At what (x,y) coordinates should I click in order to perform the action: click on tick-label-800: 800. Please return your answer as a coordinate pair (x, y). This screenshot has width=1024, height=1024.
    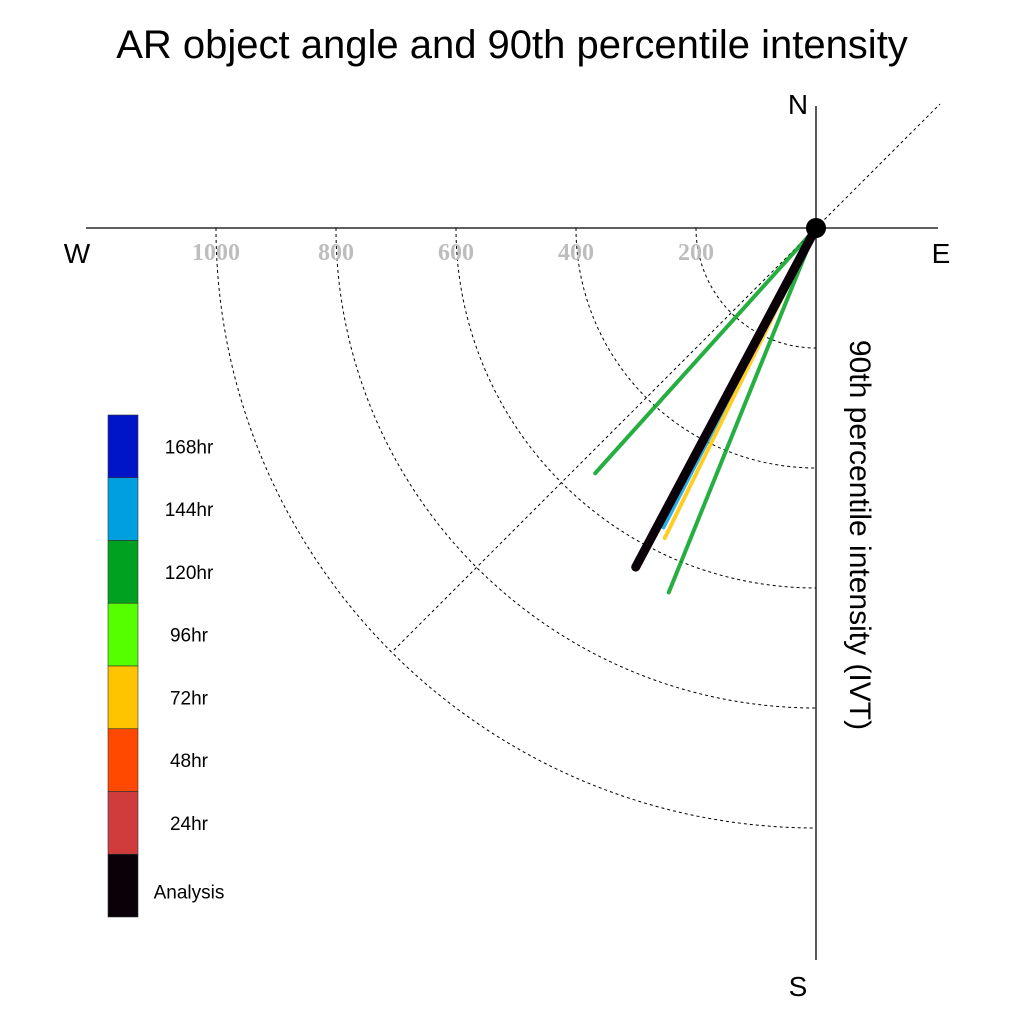
    Looking at the image, I should click on (336, 253).